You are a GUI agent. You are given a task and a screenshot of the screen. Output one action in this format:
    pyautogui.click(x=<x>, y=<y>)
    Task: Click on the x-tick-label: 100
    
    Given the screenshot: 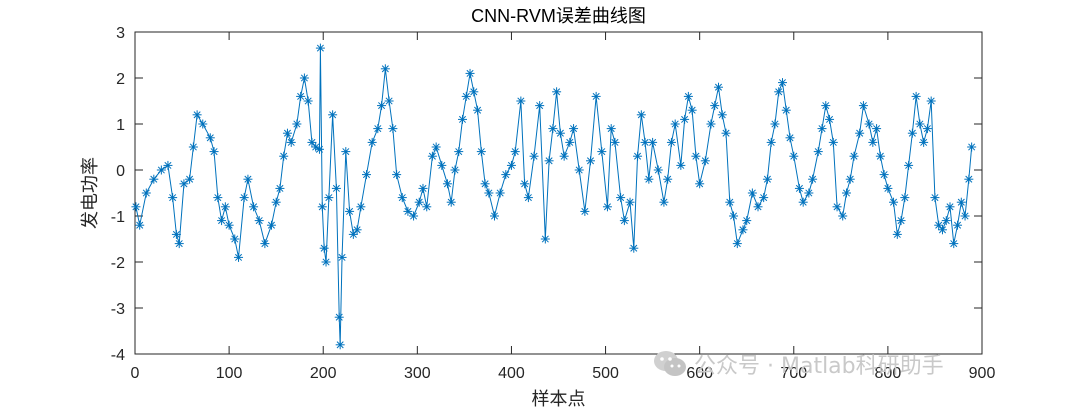 What is the action you would take?
    pyautogui.click(x=229, y=373)
    